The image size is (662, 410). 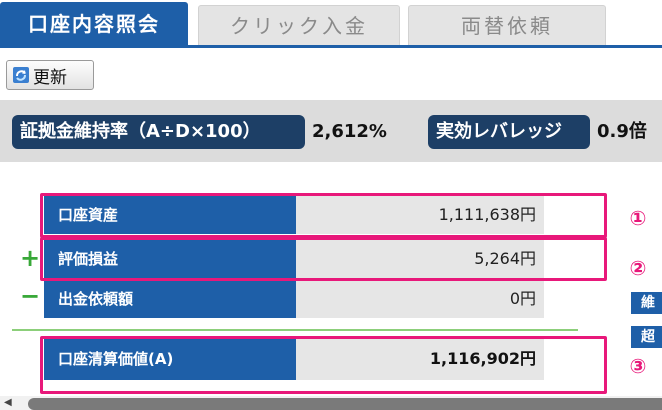 I want to click on tab-exchange-request: 両替依頼, so click(x=507, y=25).